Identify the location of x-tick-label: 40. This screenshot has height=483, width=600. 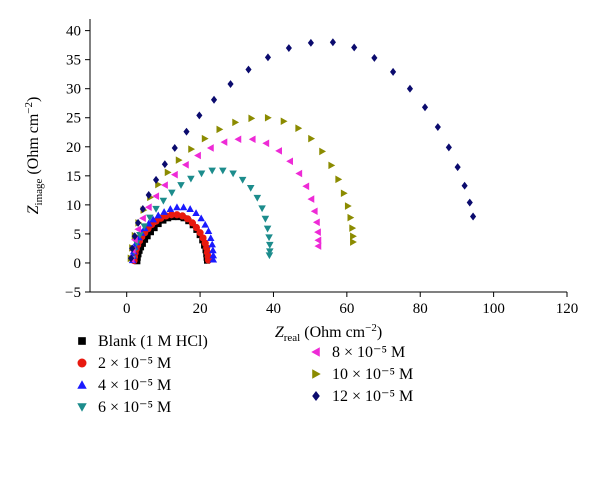
(273, 309).